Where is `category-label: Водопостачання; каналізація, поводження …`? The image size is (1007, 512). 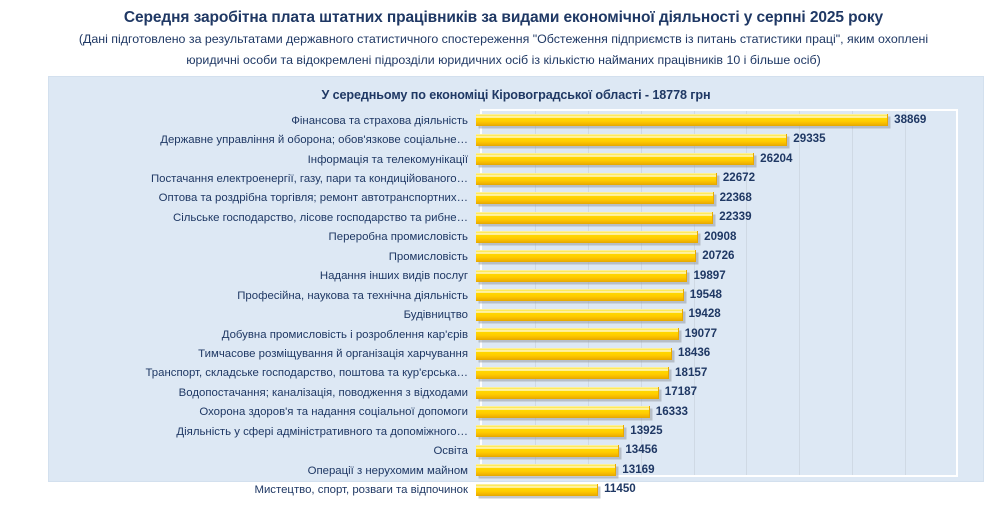 category-label: Водопостачання; каналізація, поводження … is located at coordinates (323, 392).